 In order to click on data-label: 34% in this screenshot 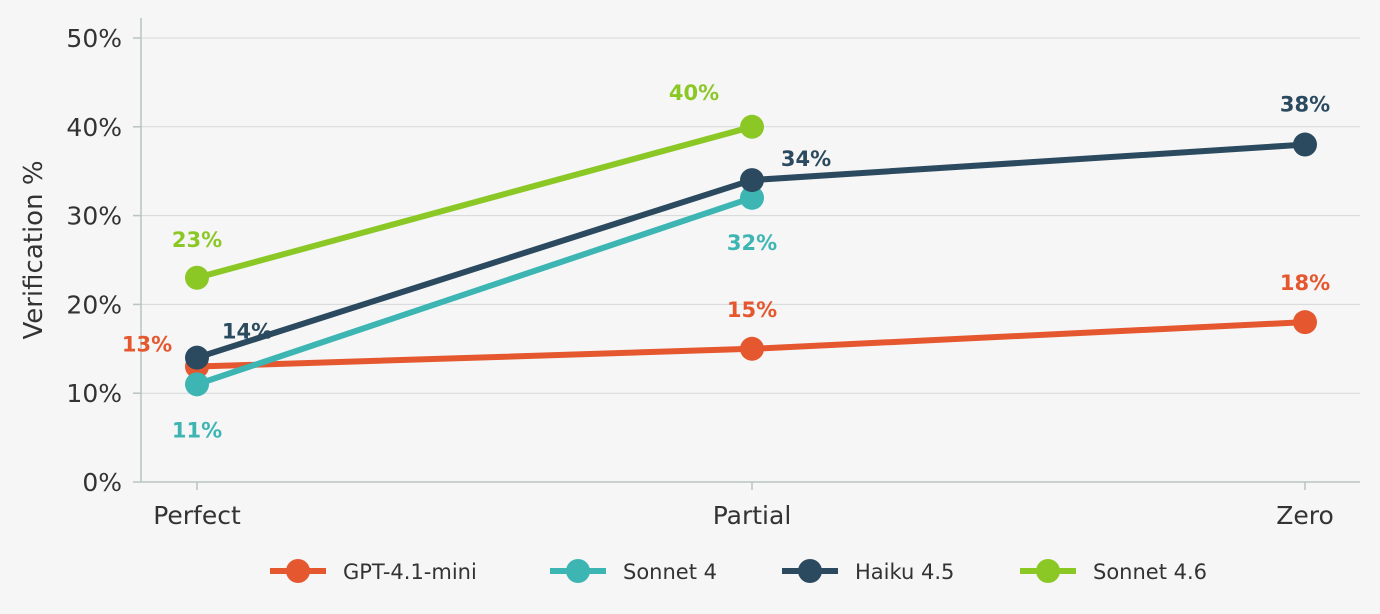, I will do `click(806, 159)`.